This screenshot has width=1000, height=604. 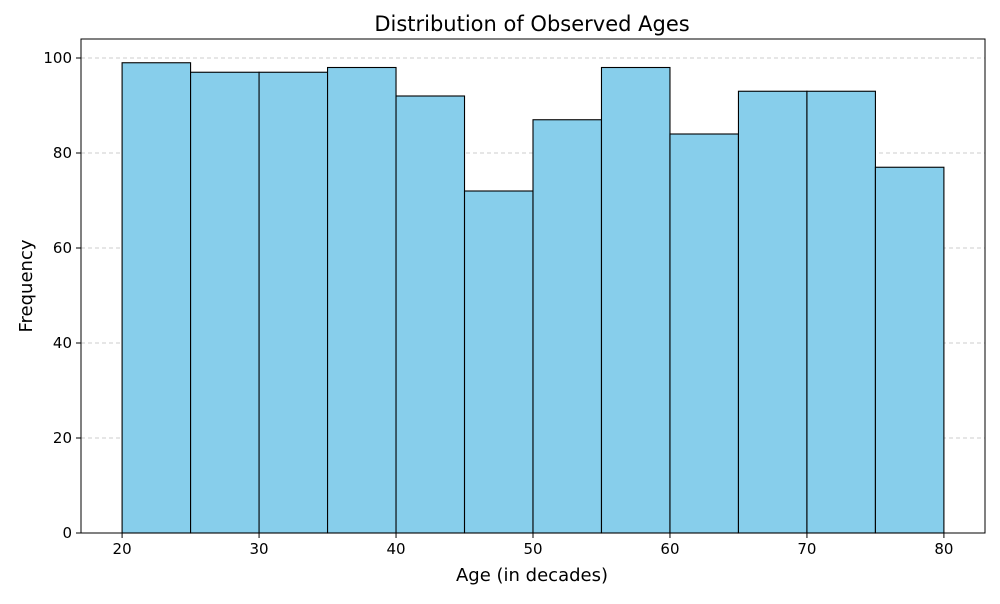 I want to click on y-tick-label: 40, so click(x=62, y=343).